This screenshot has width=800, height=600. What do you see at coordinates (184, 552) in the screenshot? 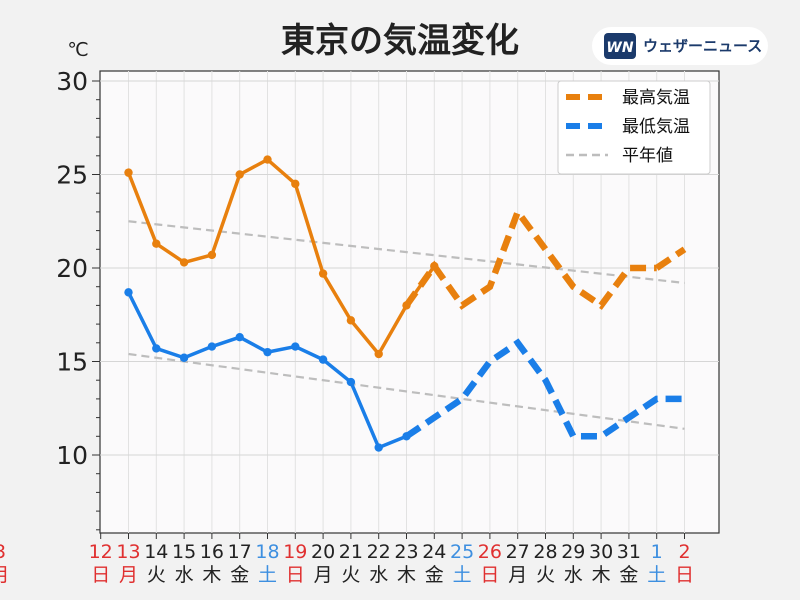
I see `x-tick-date: 15` at bounding box center [184, 552].